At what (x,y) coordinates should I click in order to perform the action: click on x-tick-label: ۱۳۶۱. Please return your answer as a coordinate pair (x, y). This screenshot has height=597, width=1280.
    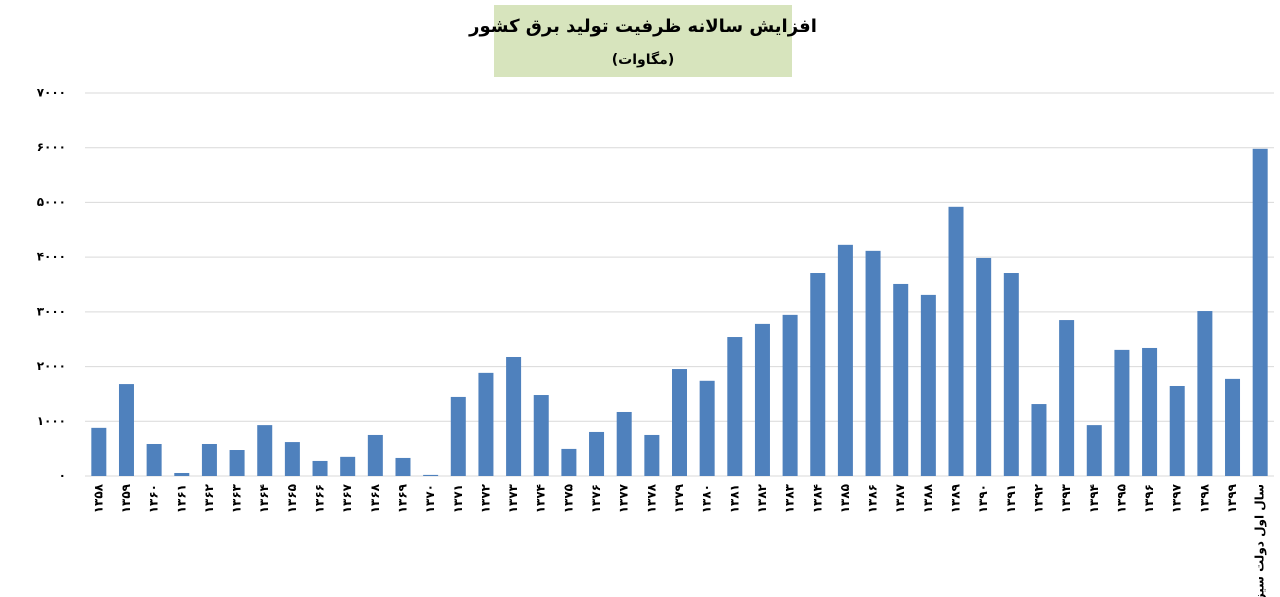
    Looking at the image, I should click on (181, 498).